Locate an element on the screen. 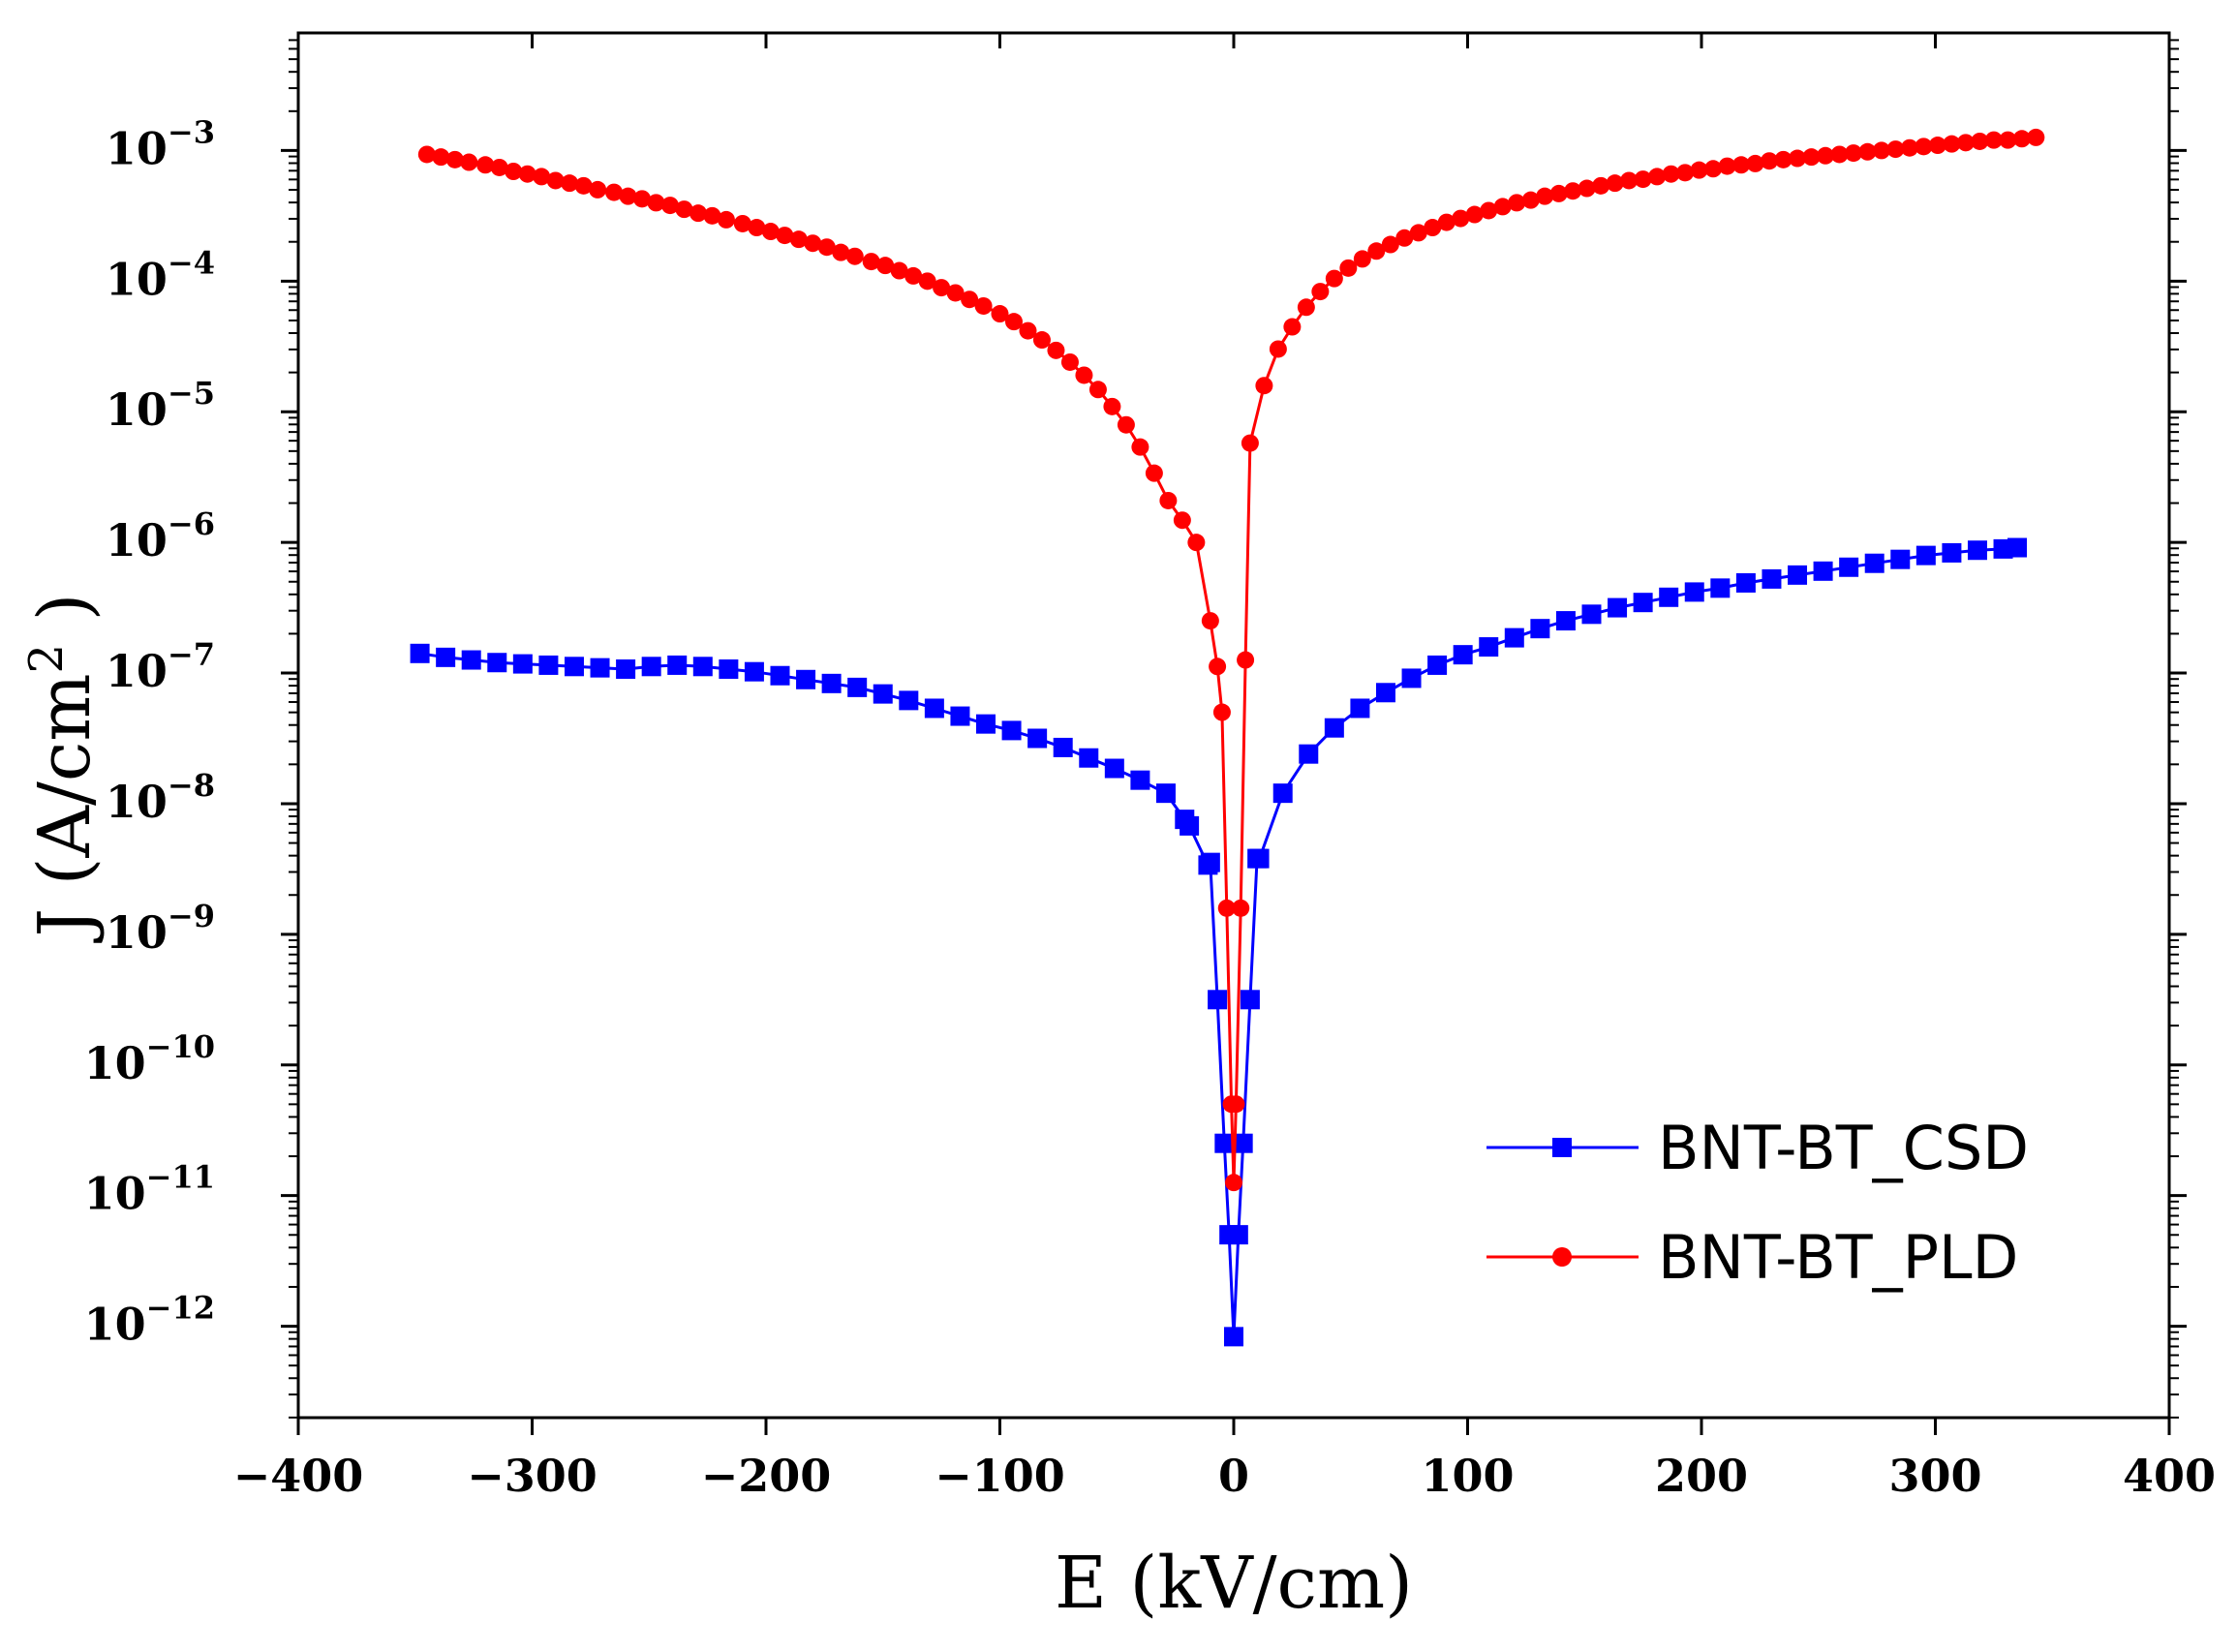 This screenshot has width=2237, height=1652. y-tick-label-exp: −4 is located at coordinates (191, 262).